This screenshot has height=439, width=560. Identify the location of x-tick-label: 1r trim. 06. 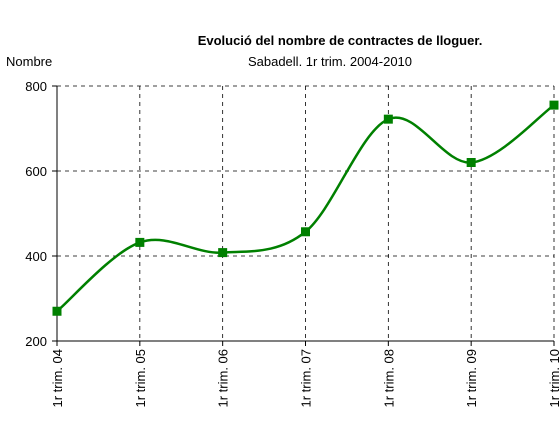
(223, 378).